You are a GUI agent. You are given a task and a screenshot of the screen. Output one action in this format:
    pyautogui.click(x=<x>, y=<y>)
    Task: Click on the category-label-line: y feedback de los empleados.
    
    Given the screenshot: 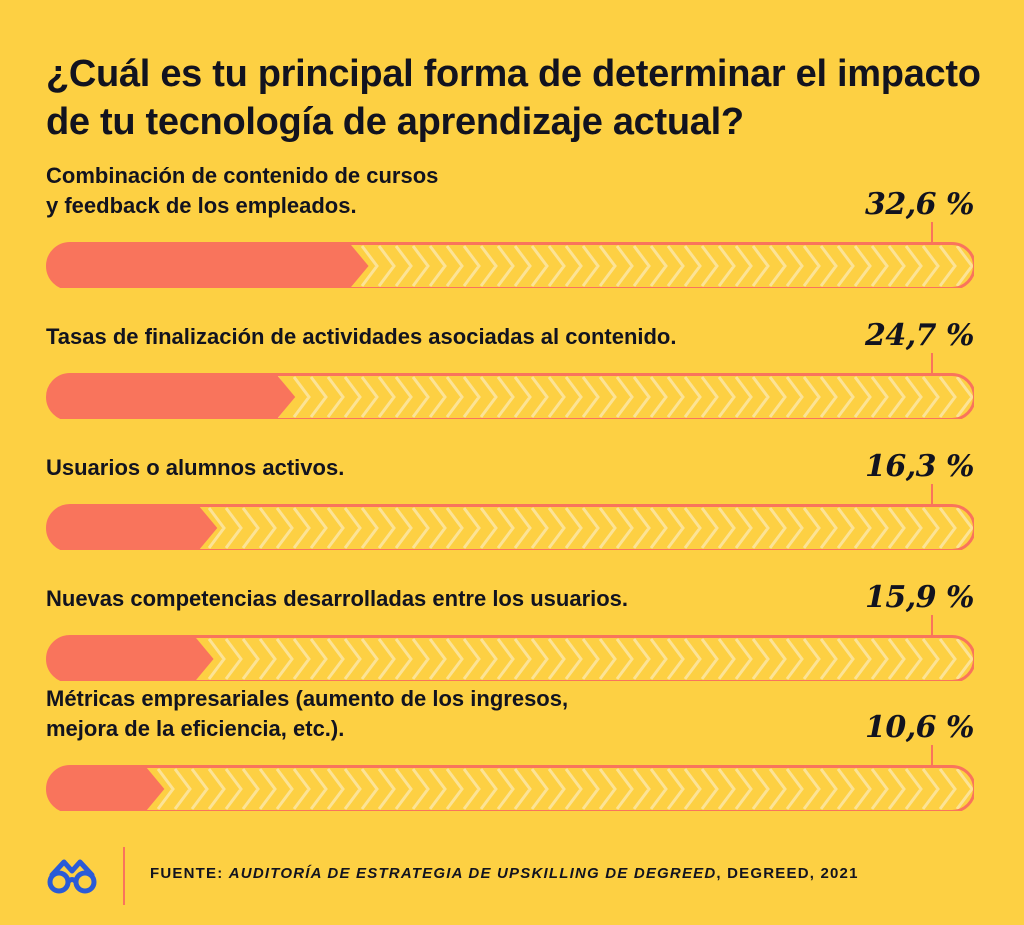 What is the action you would take?
    pyautogui.click(x=201, y=205)
    